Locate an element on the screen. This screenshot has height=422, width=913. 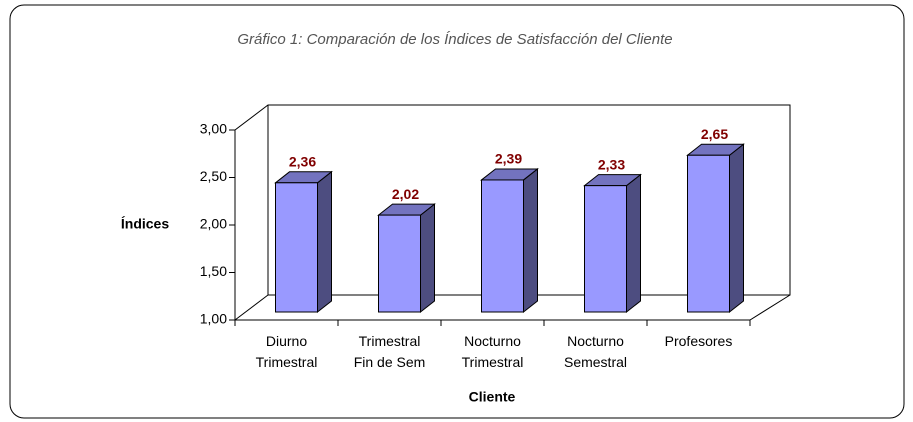
x-tick-label: Profesores is located at coordinates (698, 341).